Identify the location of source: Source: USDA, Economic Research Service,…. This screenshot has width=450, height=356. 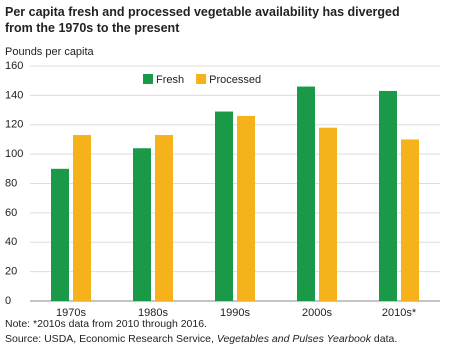
(201, 339).